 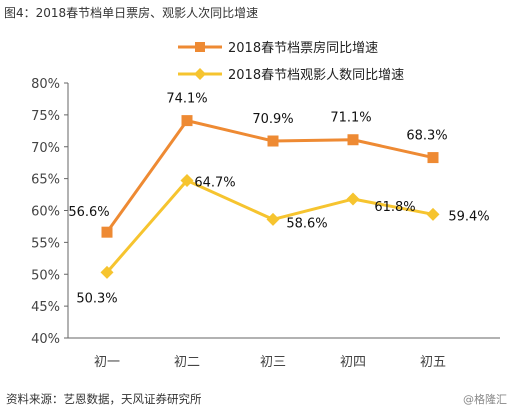 What do you see at coordinates (131, 13) in the screenshot?
I see `chart-title: 图4：2018春节档单日票房、观影人次同比增速` at bounding box center [131, 13].